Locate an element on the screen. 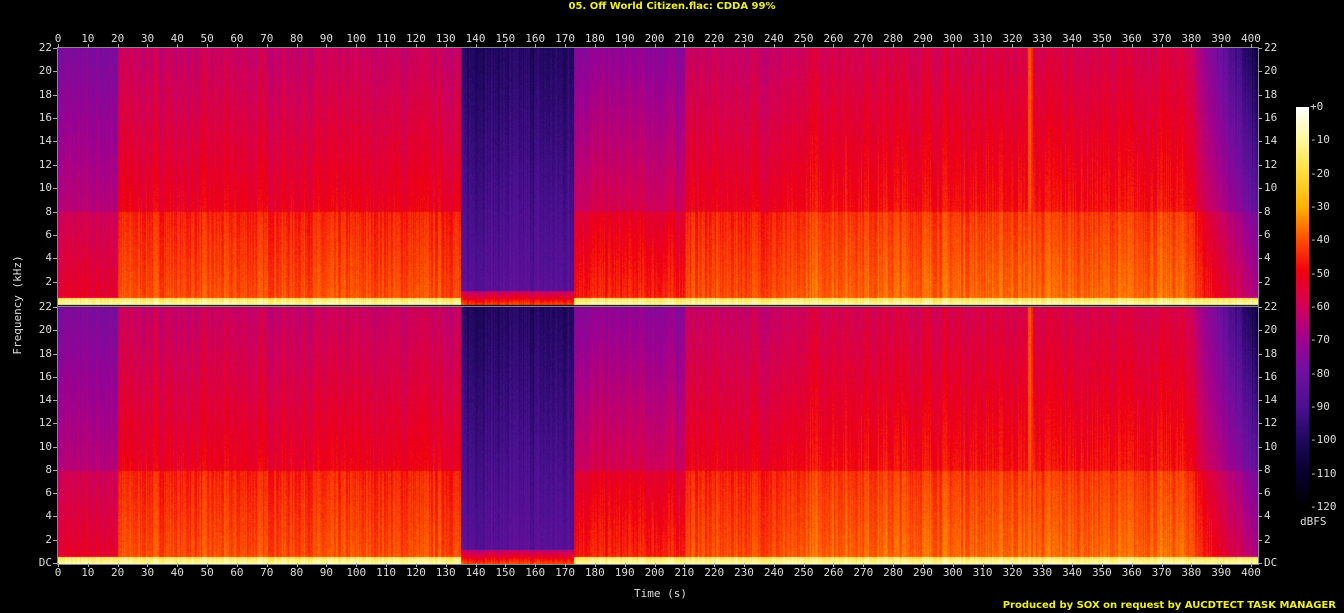 Image resolution: width=1344 pixels, height=613 pixels. x-tick-label-top: 300 is located at coordinates (952, 38).